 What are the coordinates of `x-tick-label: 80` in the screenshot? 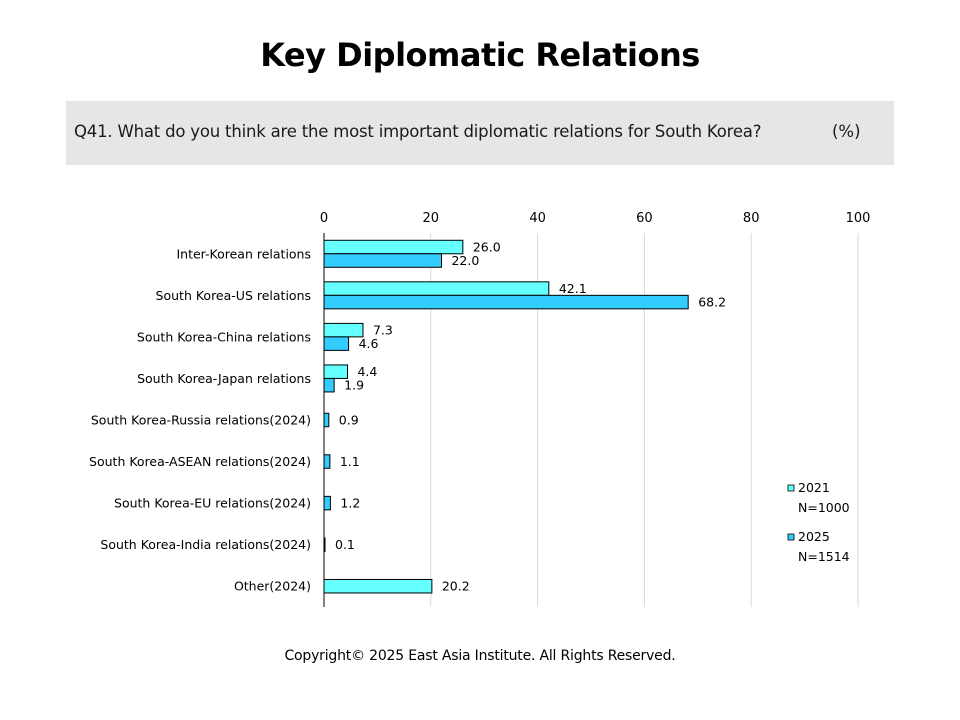 It's located at (751, 218).